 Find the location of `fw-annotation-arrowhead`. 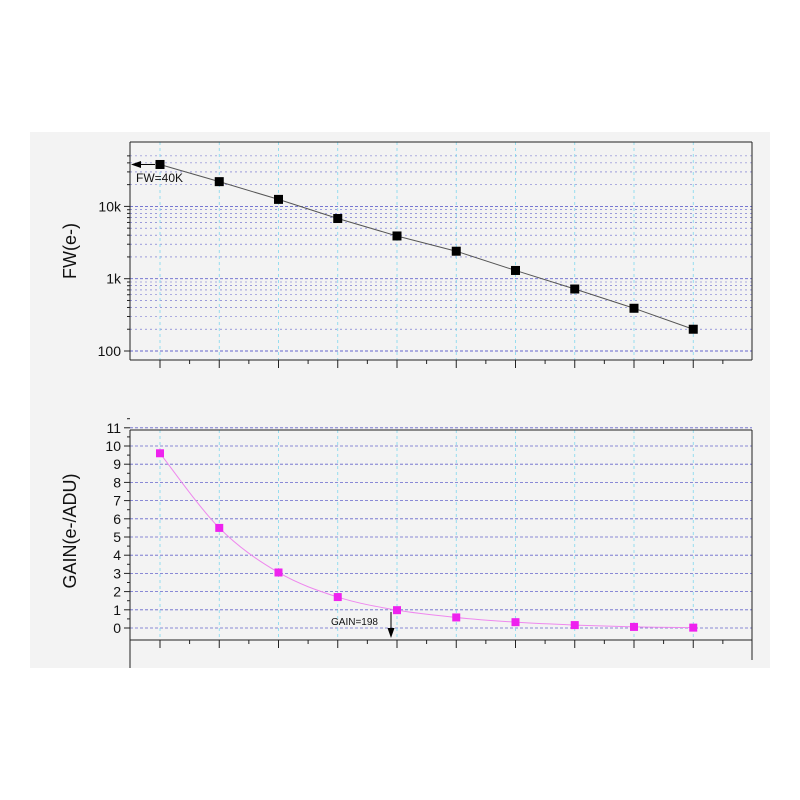

fw-annotation-arrowhead is located at coordinates (136, 164).